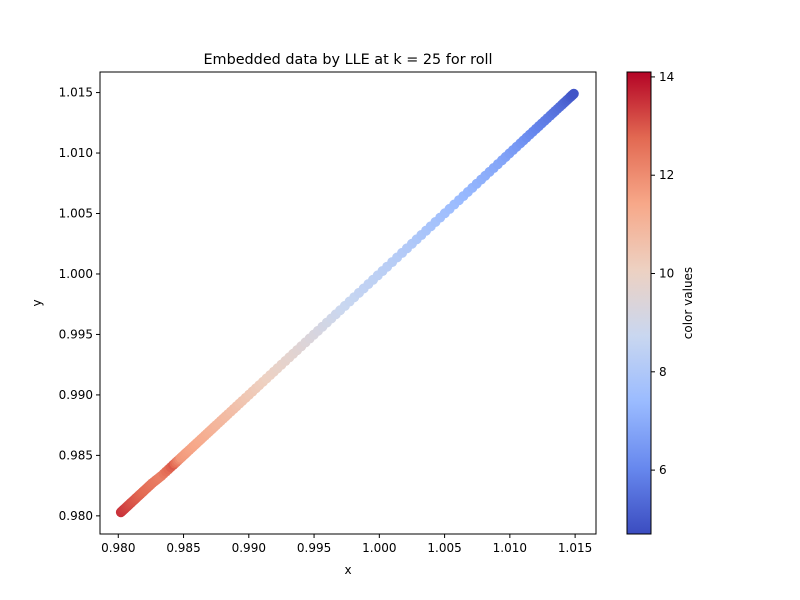 Image resolution: width=800 pixels, height=600 pixels. I want to click on colorbar-axis: 6 8 10 12 14, so click(662, 273).